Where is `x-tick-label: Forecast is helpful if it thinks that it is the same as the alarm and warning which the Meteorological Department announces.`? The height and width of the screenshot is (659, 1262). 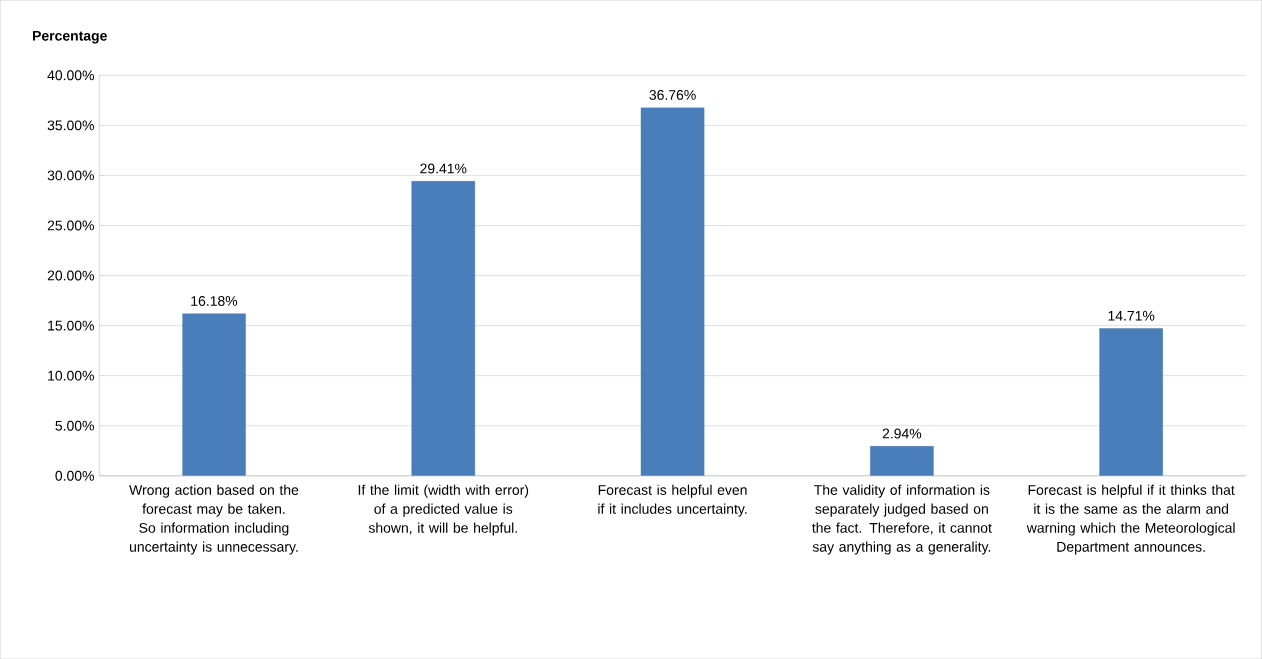
x-tick-label: Forecast is helpful if it thinks that it is the same as the alarm and warning which the Meteorological Department announces. is located at coordinates (1130, 519).